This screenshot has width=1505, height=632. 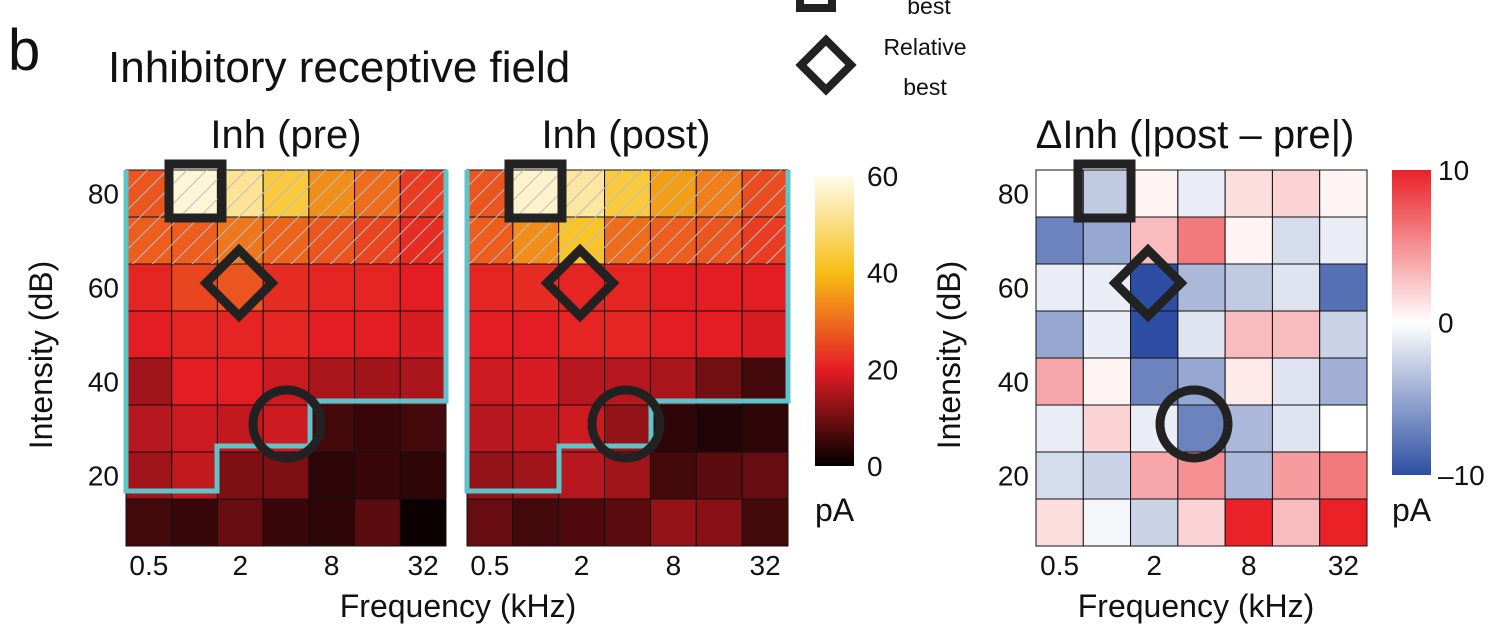 I want to click on heatmap-pre-x-tick-label: 32, so click(x=423, y=565).